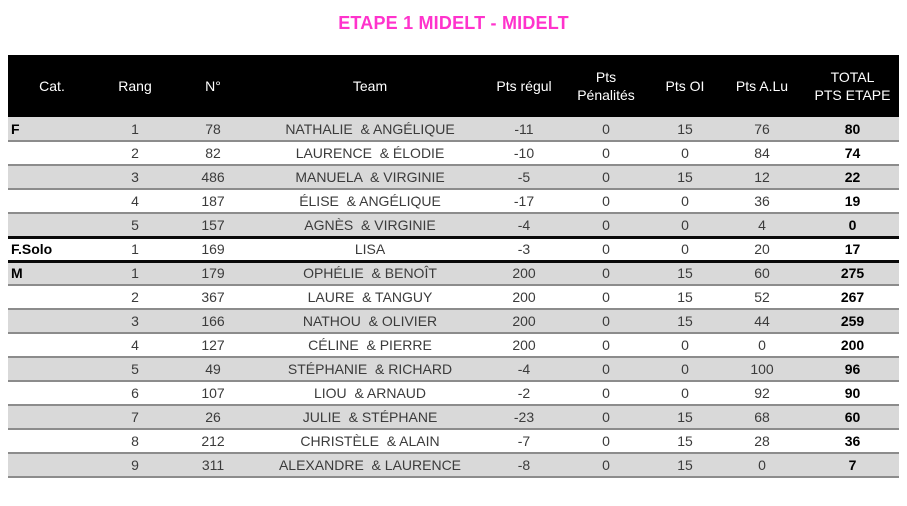 This screenshot has height=506, width=907. I want to click on cell-pts-regul: -3, so click(524, 249).